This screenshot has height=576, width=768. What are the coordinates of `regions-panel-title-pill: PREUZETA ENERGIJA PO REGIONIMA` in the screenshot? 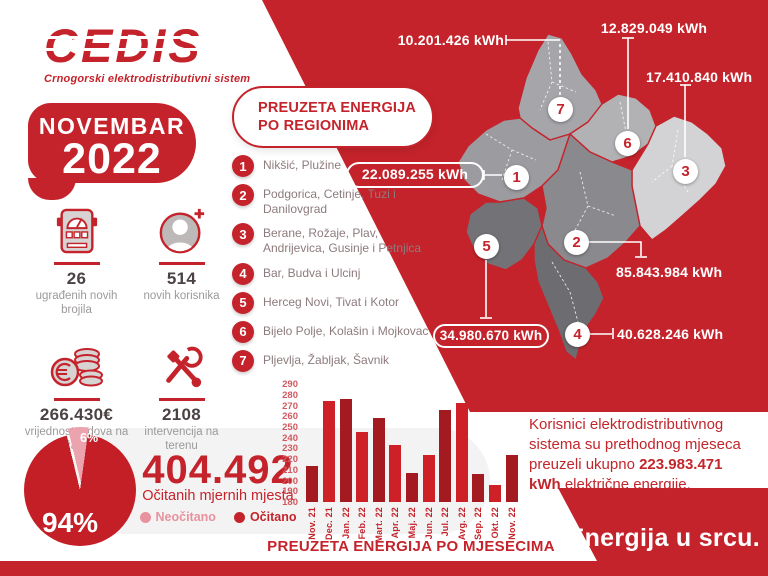 It's located at (333, 117).